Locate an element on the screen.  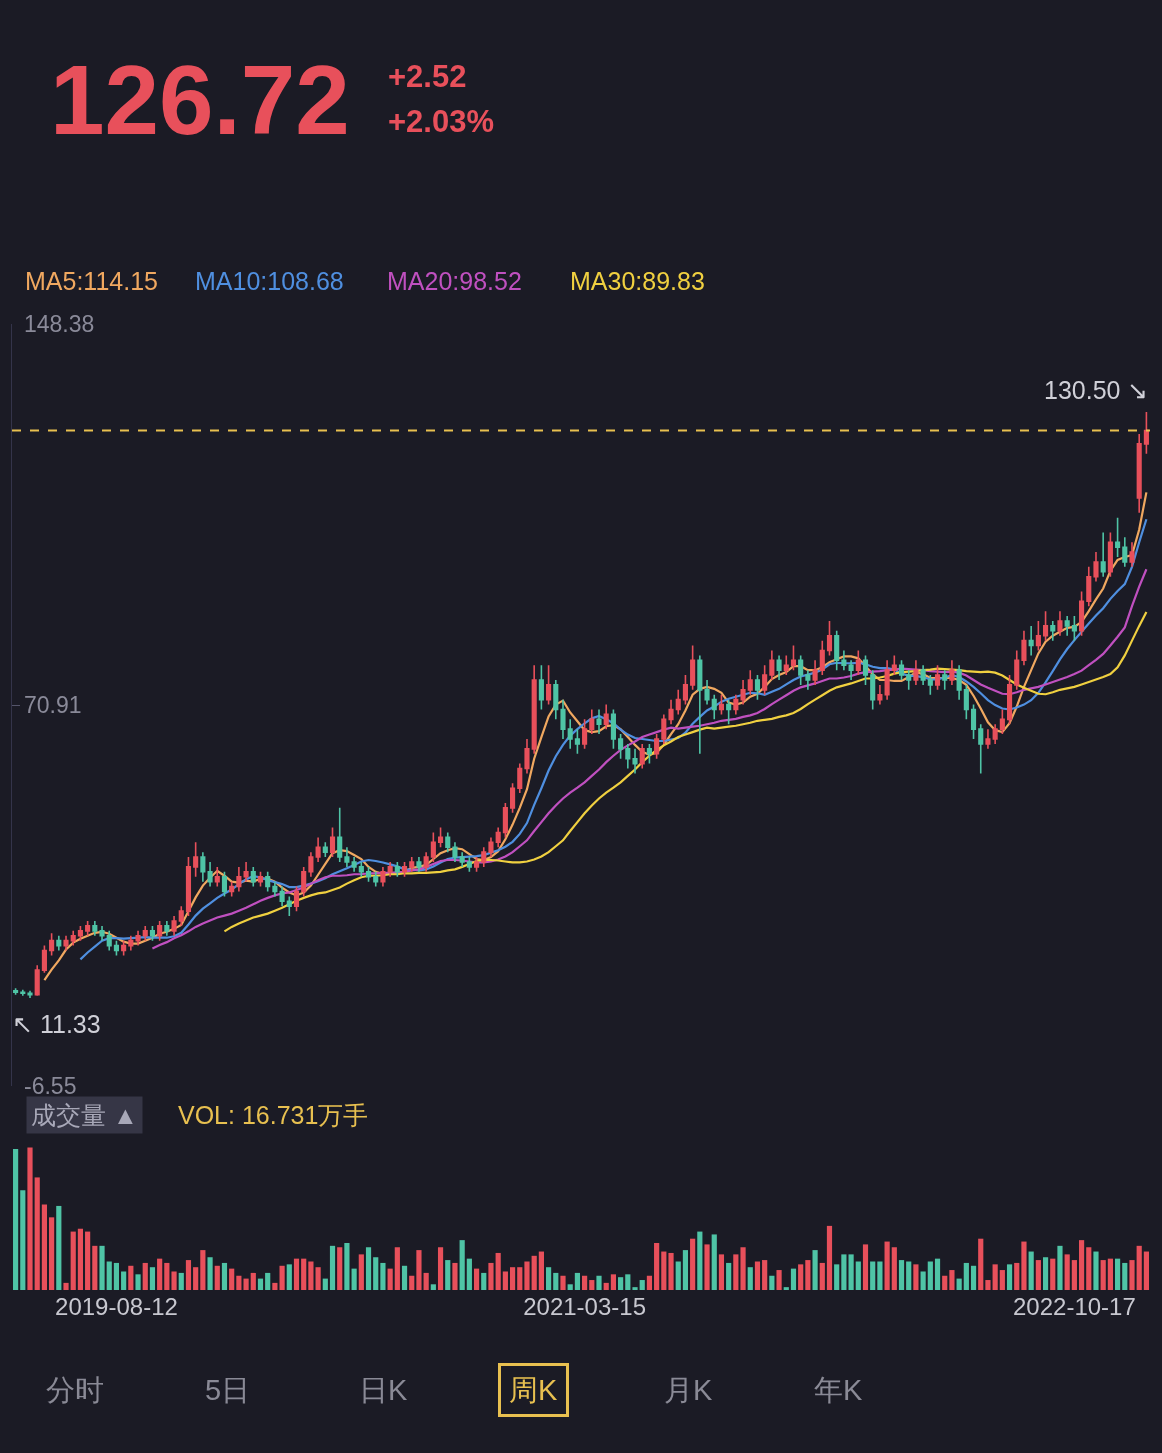
text: 周K is located at coordinates (533, 1390).